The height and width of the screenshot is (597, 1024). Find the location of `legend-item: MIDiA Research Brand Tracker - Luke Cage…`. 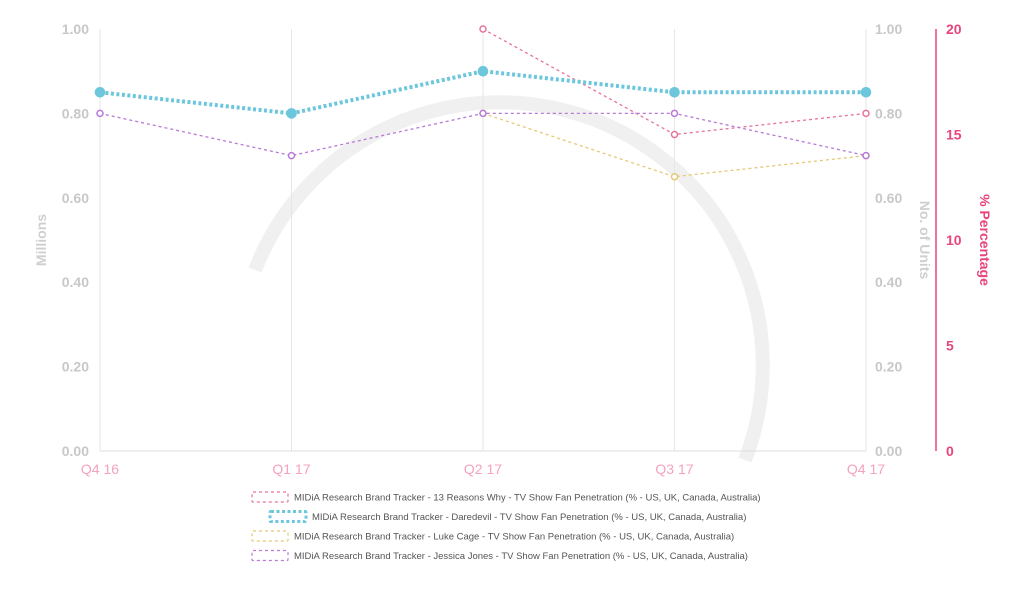

legend-item: MIDiA Research Brand Tracker - Luke Cage… is located at coordinates (492, 536).